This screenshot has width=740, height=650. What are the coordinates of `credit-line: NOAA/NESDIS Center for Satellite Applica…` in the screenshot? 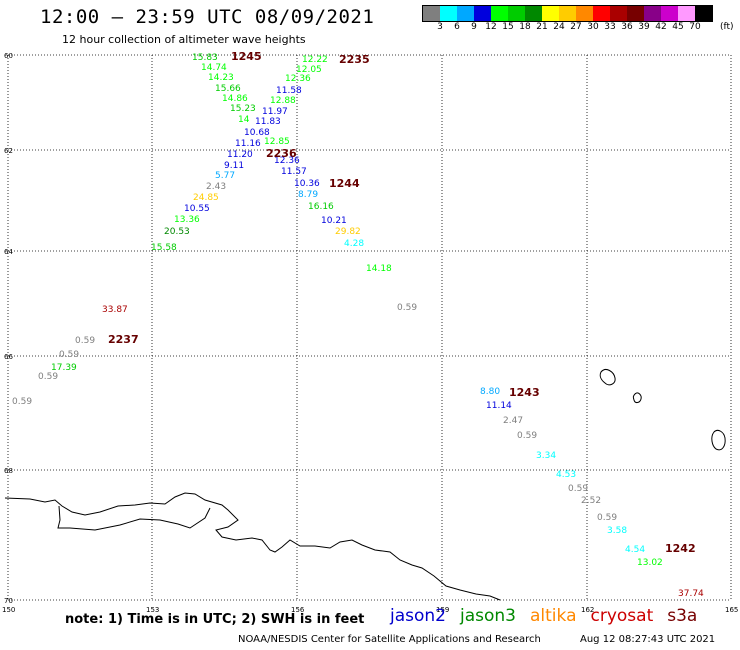 It's located at (389, 639).